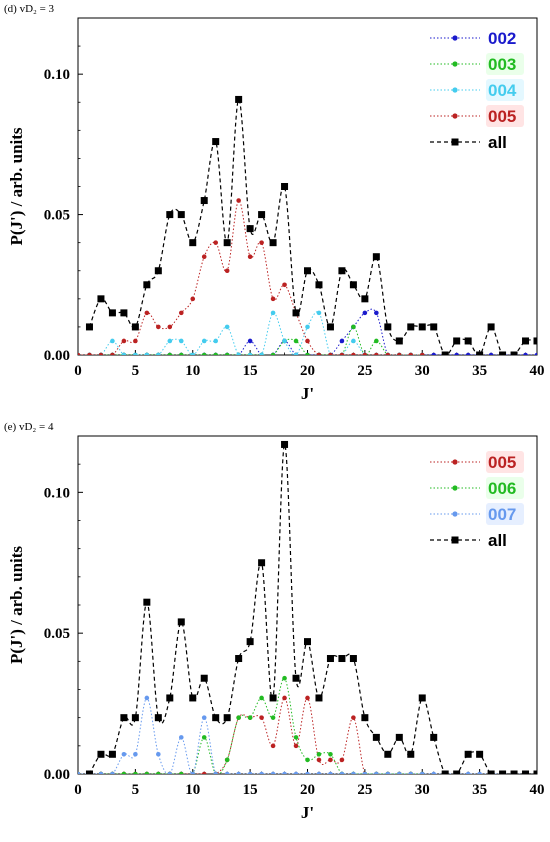 The height and width of the screenshot is (842, 550). What do you see at coordinates (502, 38) in the screenshot?
I see `legend-entry-002: 002` at bounding box center [502, 38].